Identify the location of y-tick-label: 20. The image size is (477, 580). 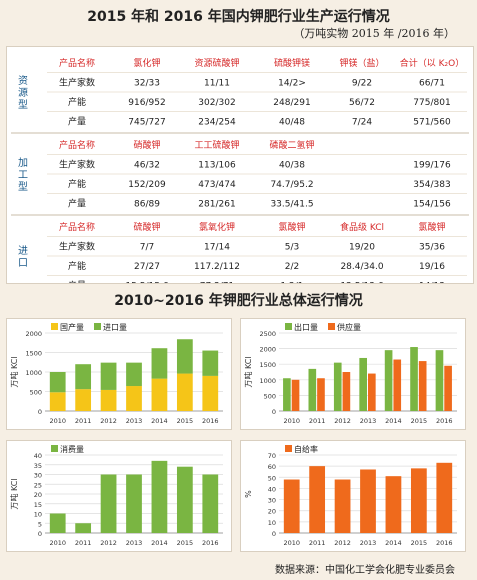
(272, 512).